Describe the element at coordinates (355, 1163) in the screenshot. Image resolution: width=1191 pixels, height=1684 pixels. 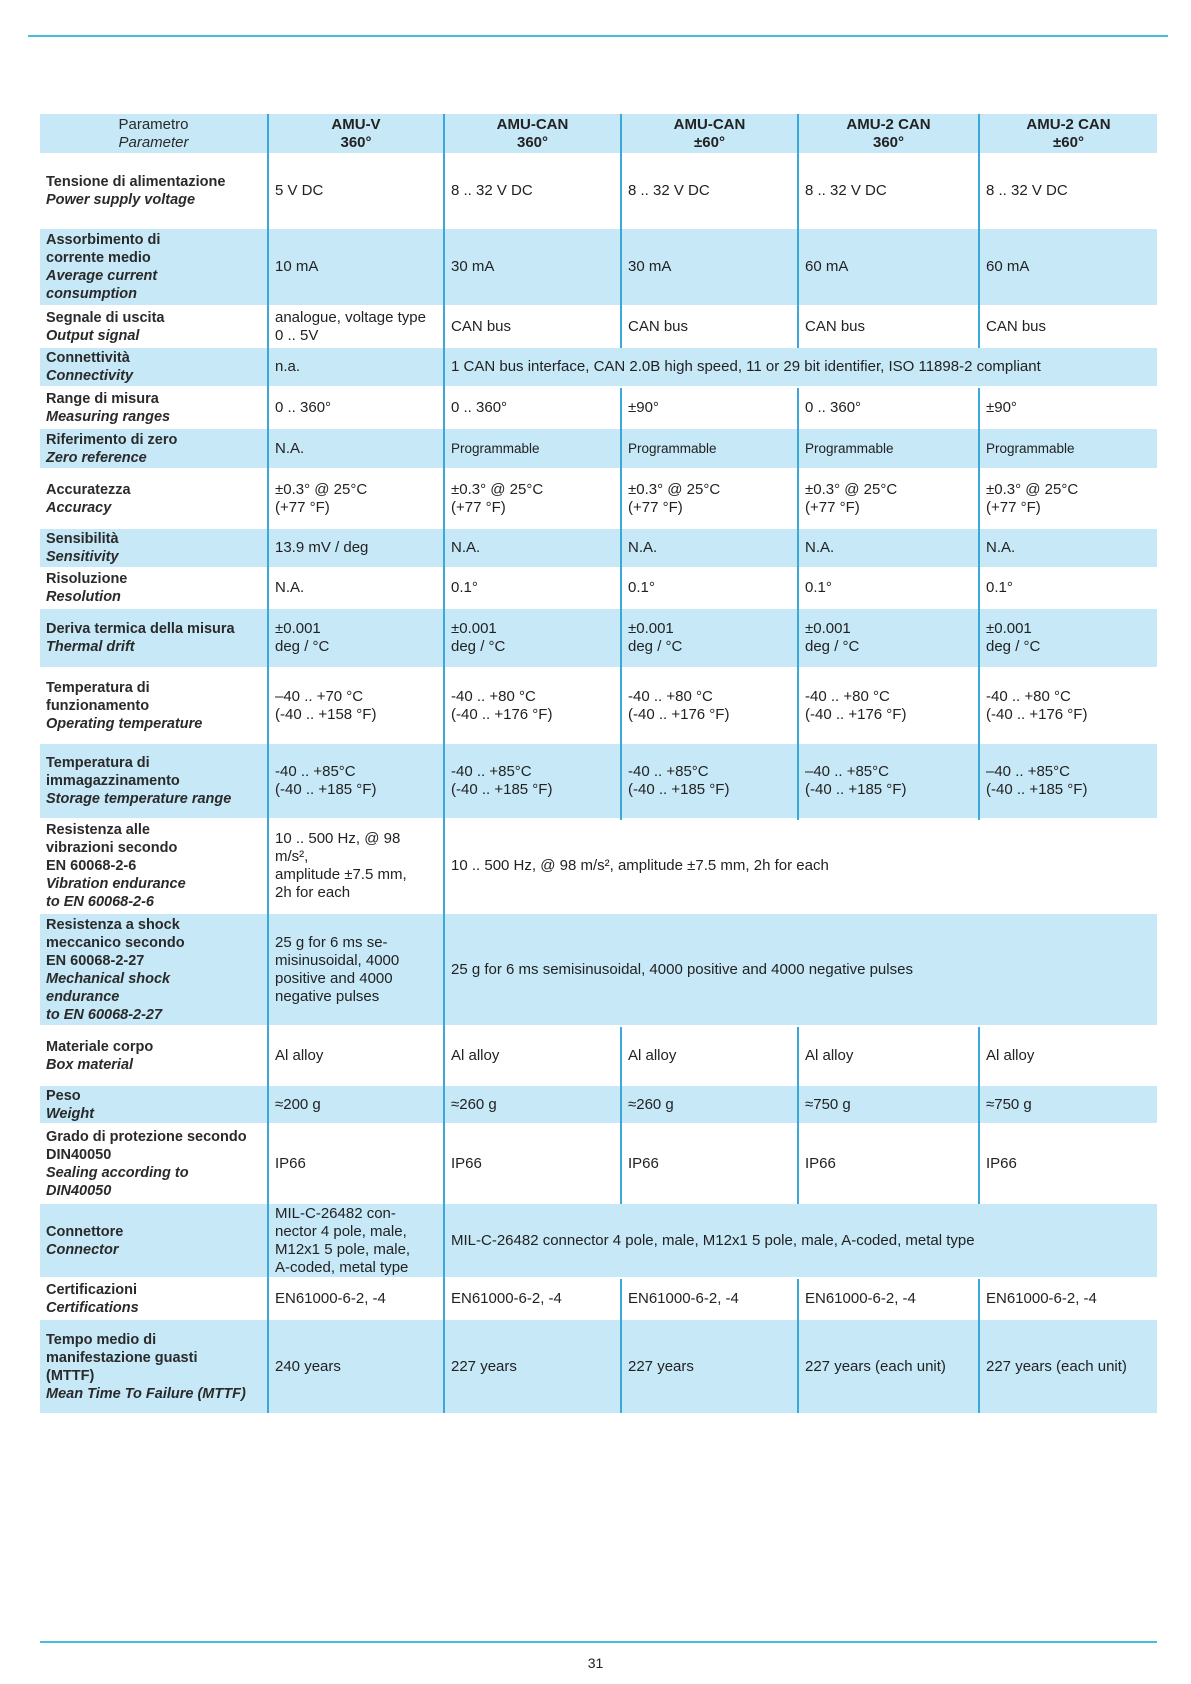
I see `value-cell: IP66` at that location.